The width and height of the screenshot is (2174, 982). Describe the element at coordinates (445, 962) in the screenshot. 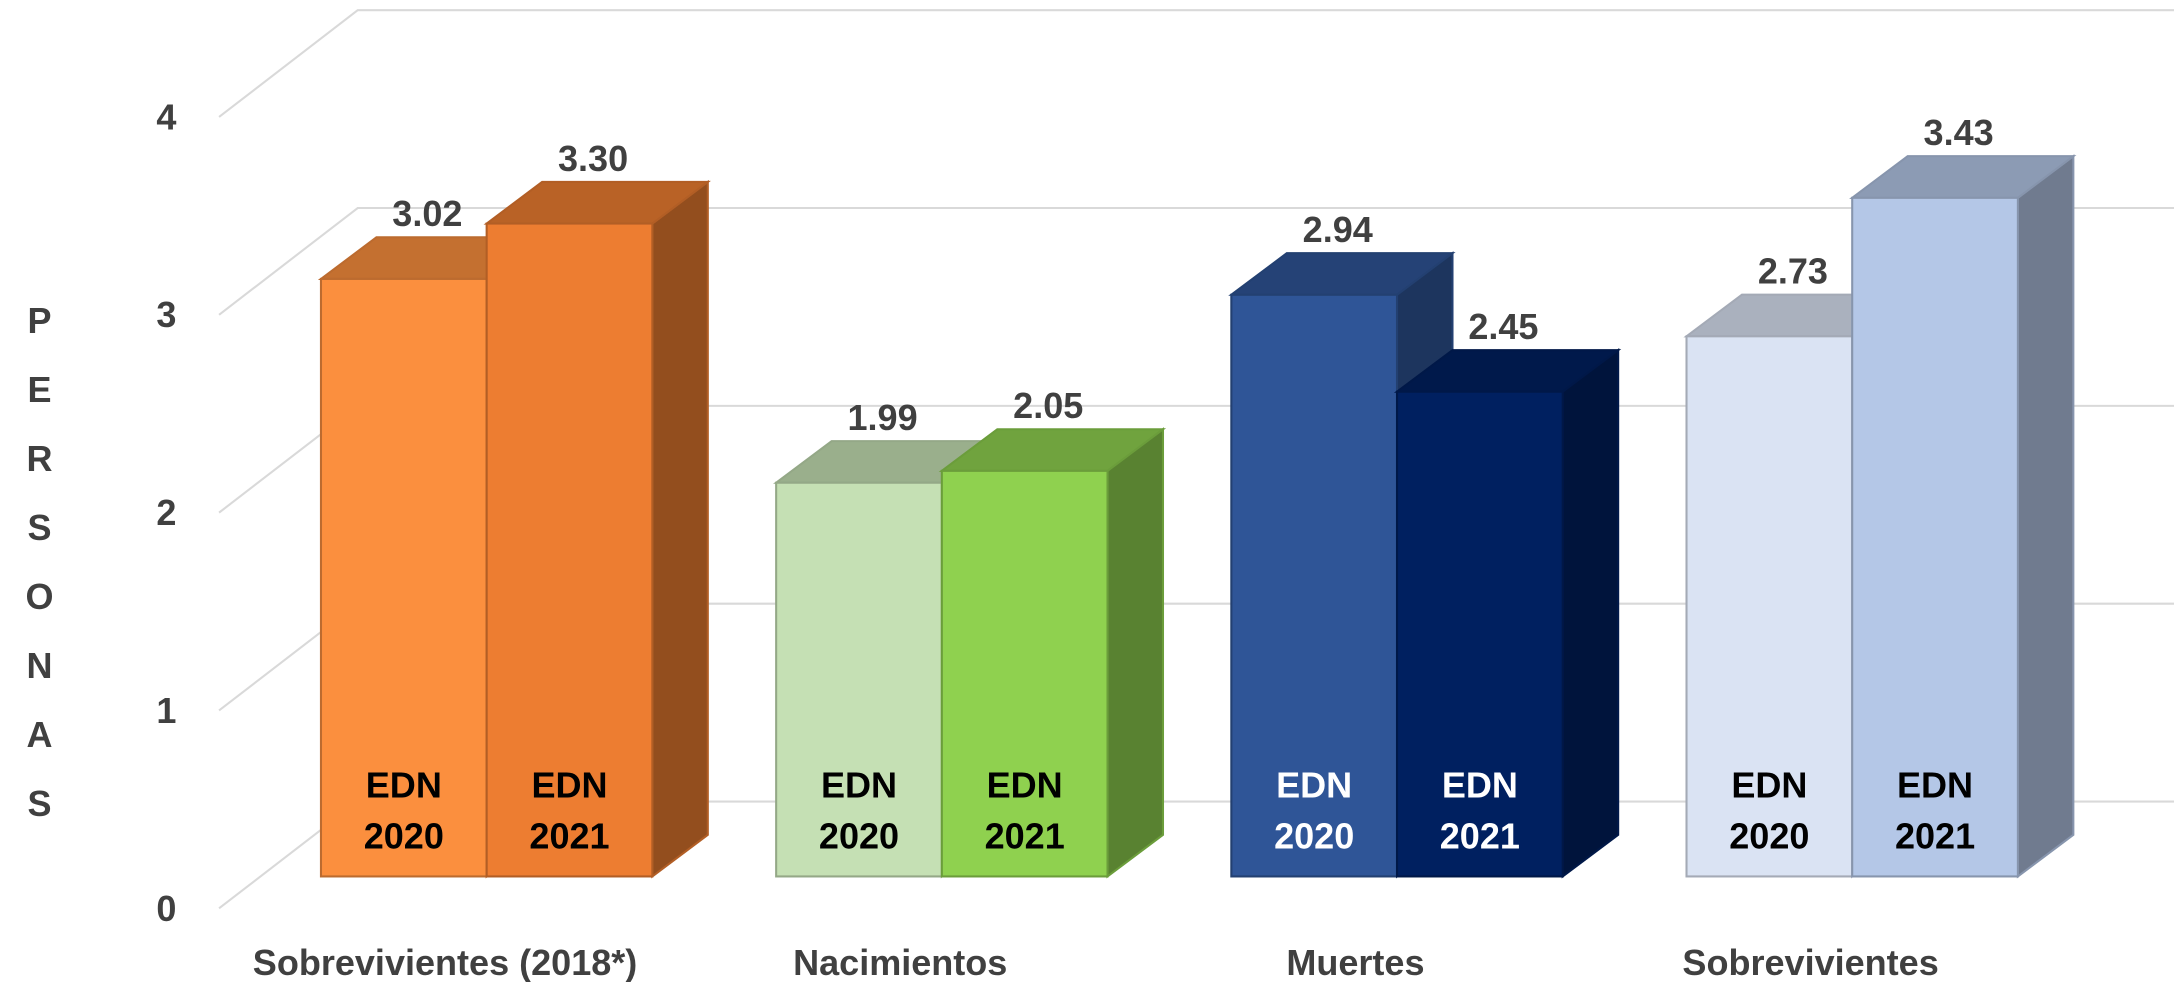

I see `x-tick-label: Sobrevivientes (2018*)` at that location.